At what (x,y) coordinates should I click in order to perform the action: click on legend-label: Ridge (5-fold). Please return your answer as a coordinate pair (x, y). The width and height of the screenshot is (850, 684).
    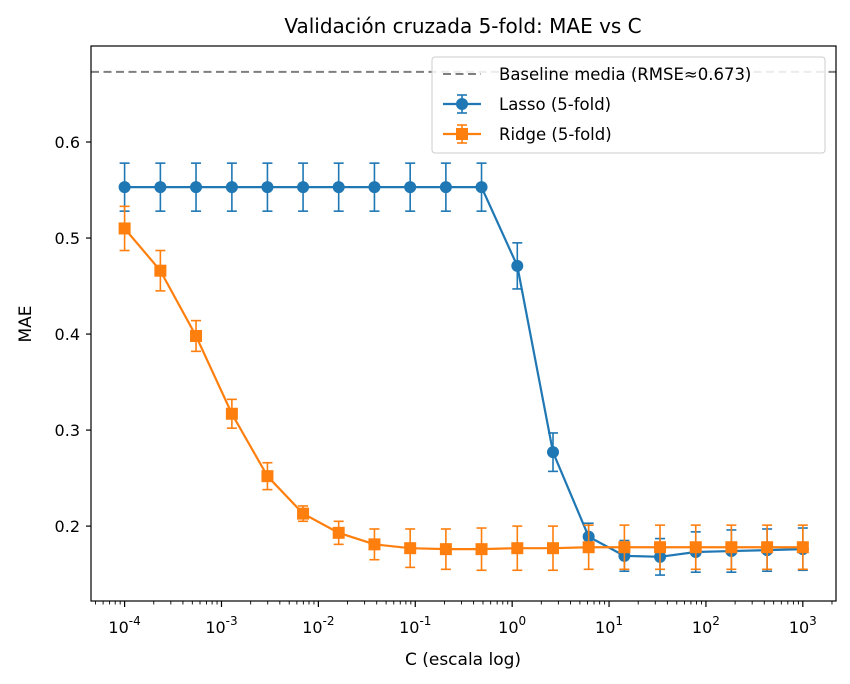
    Looking at the image, I should click on (555, 134).